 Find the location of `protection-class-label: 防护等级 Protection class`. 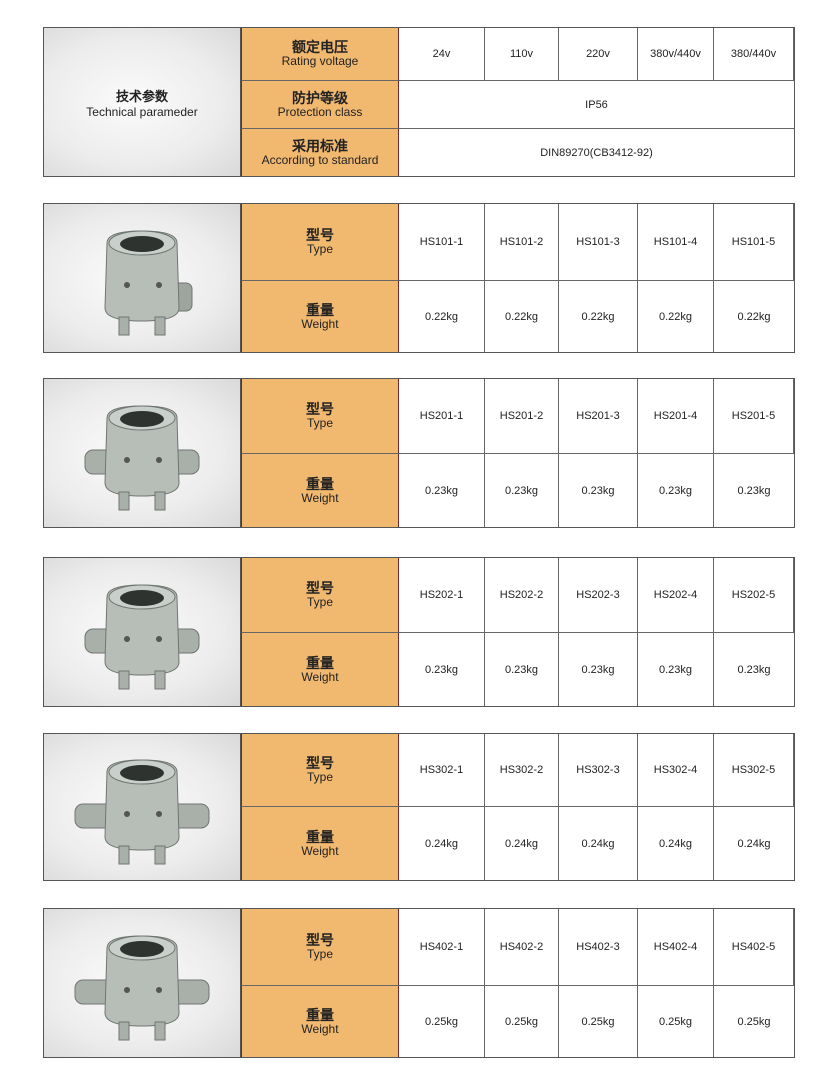

protection-class-label: 防护等级 Protection class is located at coordinates (320, 105).